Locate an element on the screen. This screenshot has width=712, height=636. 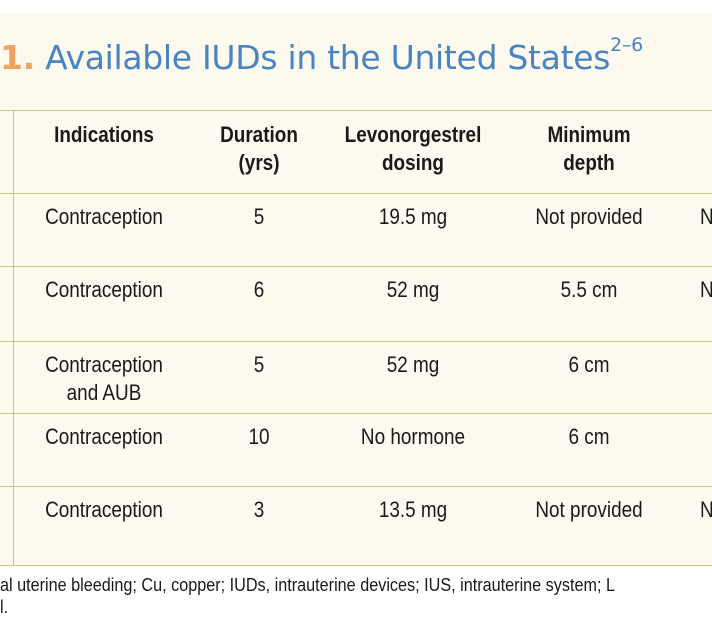
cell-duration: 3 is located at coordinates (259, 509).